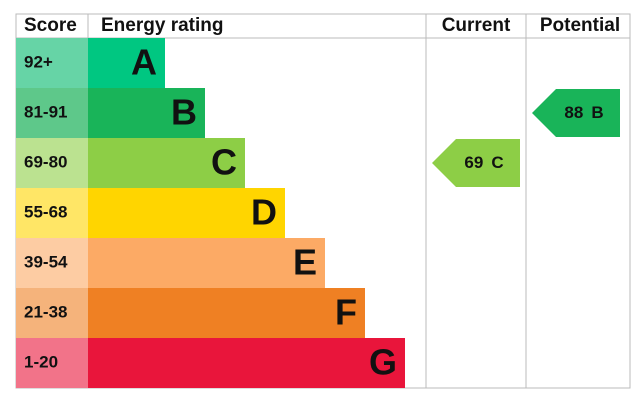  What do you see at coordinates (162, 25) in the screenshot?
I see `header-energy-rating: Energy rating` at bounding box center [162, 25].